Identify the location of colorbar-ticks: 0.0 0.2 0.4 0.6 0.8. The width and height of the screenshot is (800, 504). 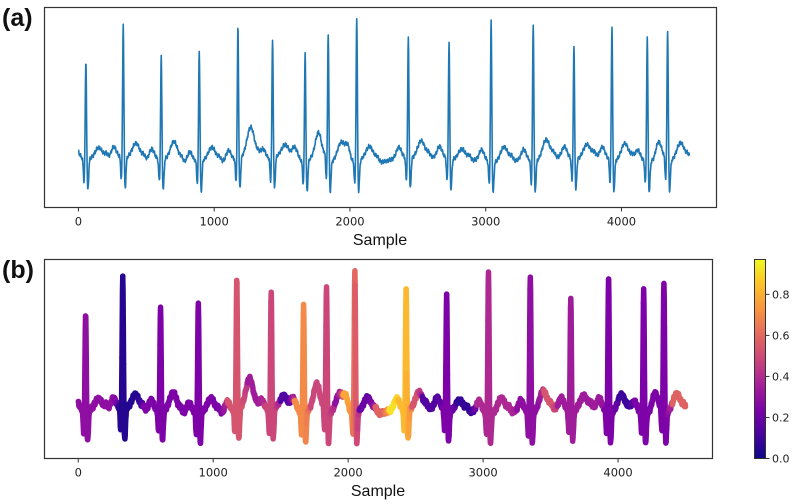
(777, 377).